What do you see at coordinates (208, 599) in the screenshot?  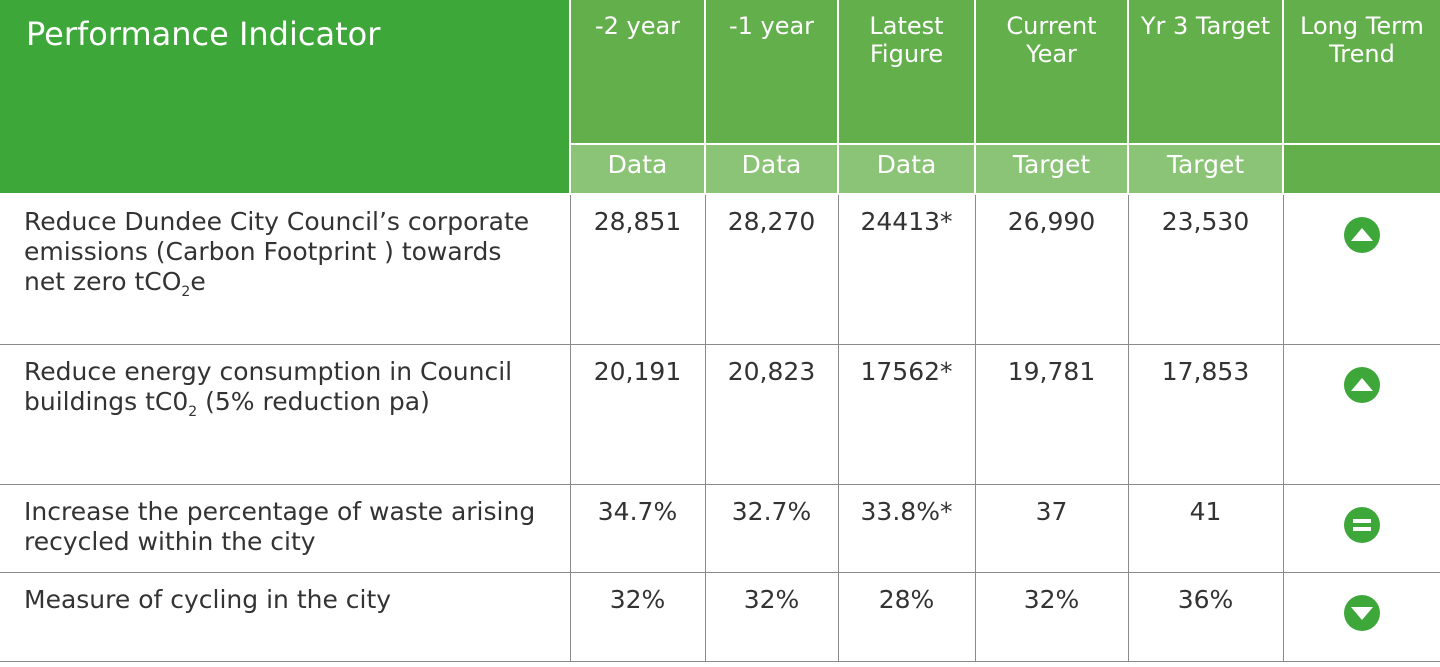 I see `indicator-text: Measure of cycling in the city` at bounding box center [208, 599].